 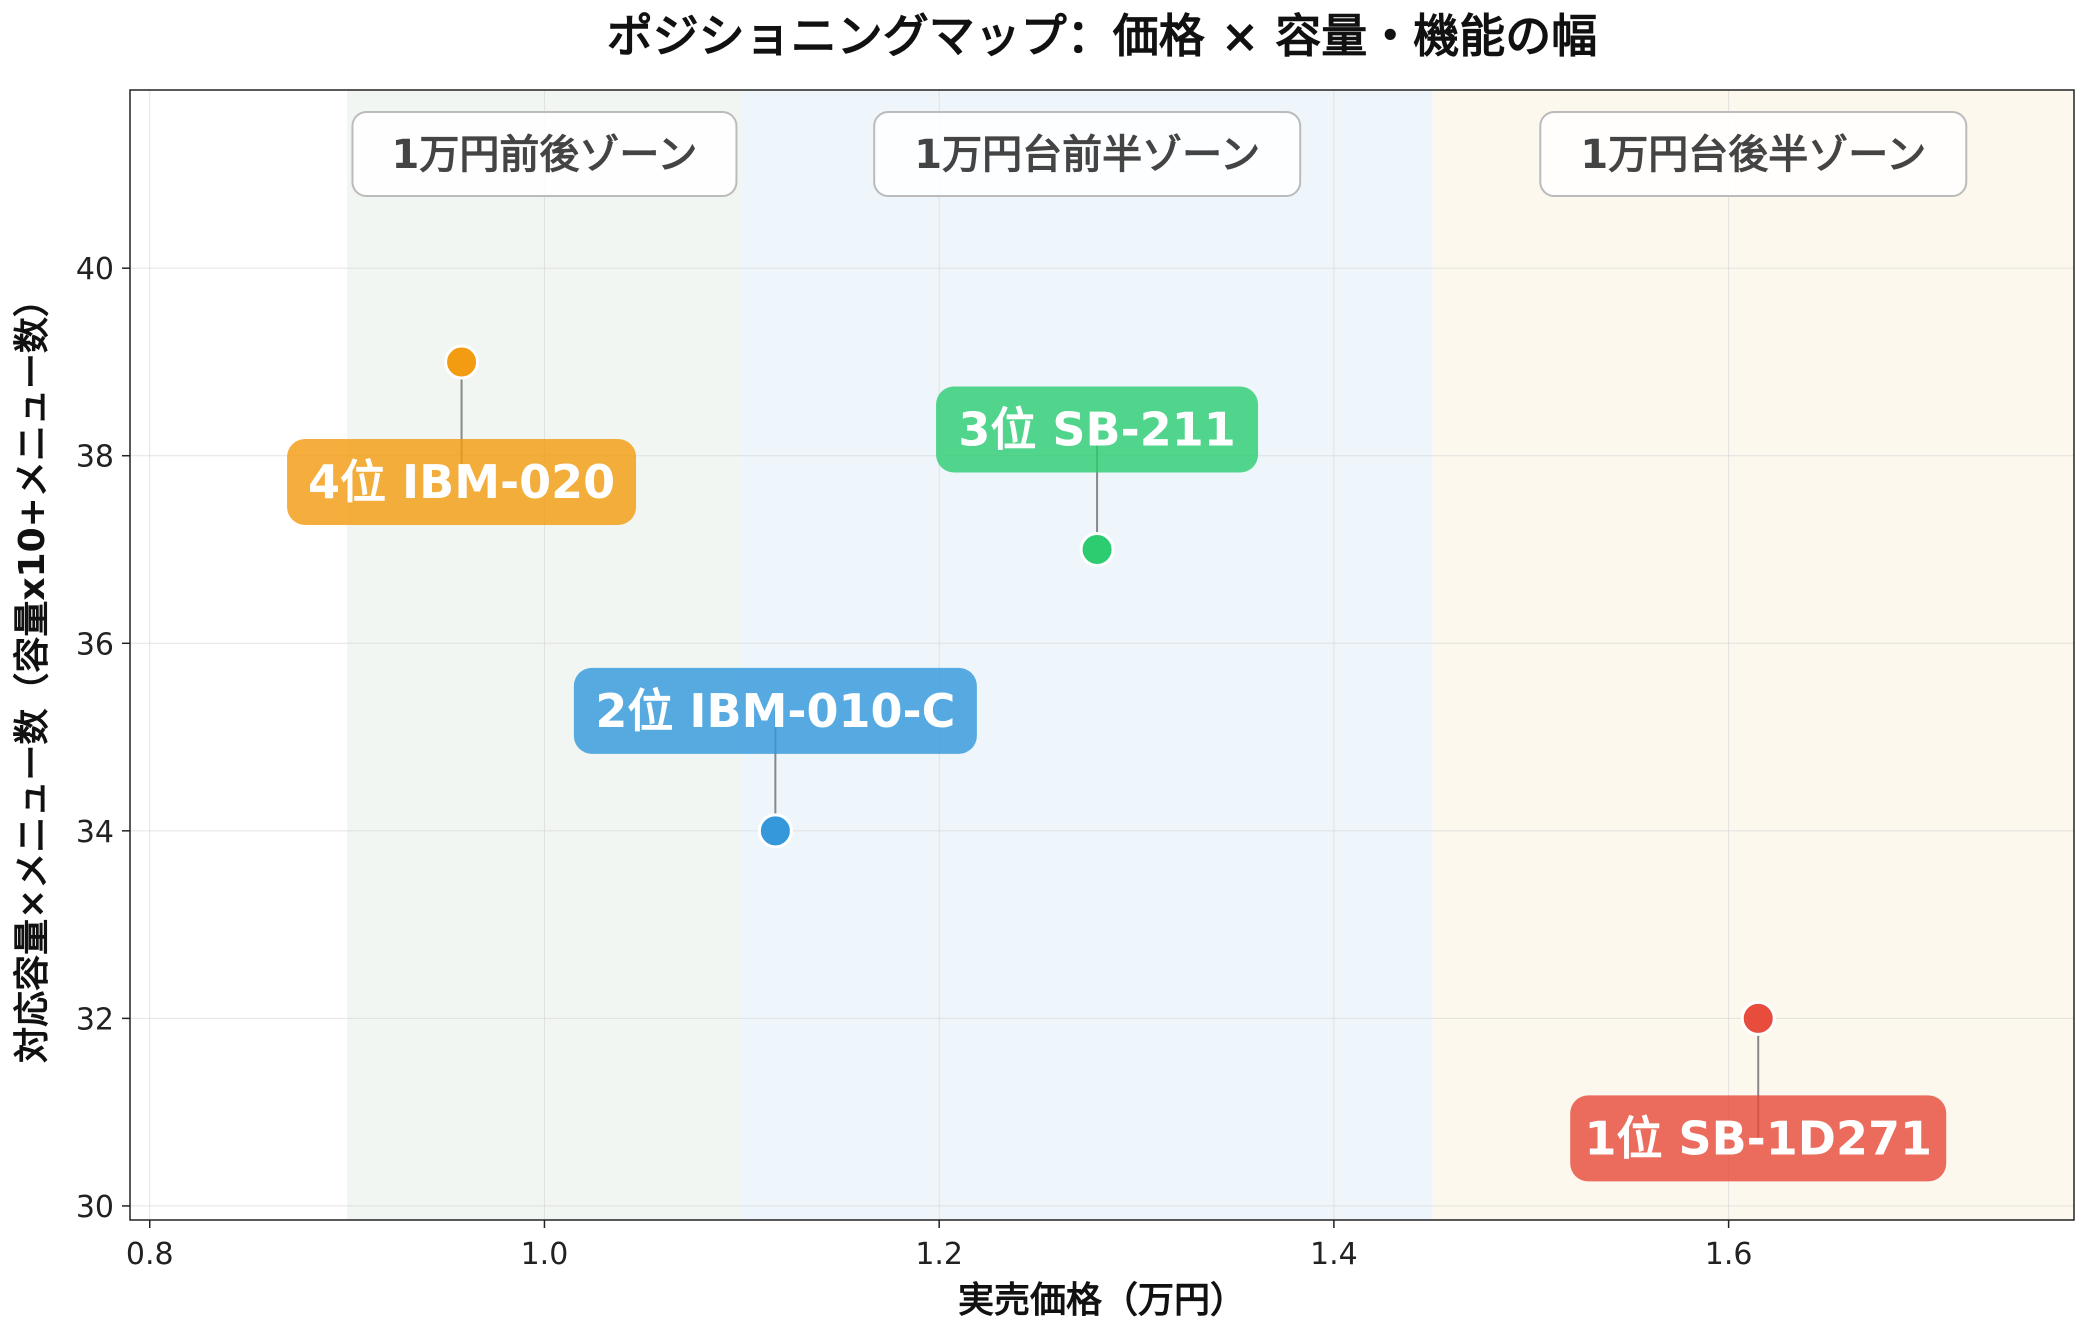 What do you see at coordinates (1102, 1300) in the screenshot?
I see `x-axis-label: 実売価格（万円）` at bounding box center [1102, 1300].